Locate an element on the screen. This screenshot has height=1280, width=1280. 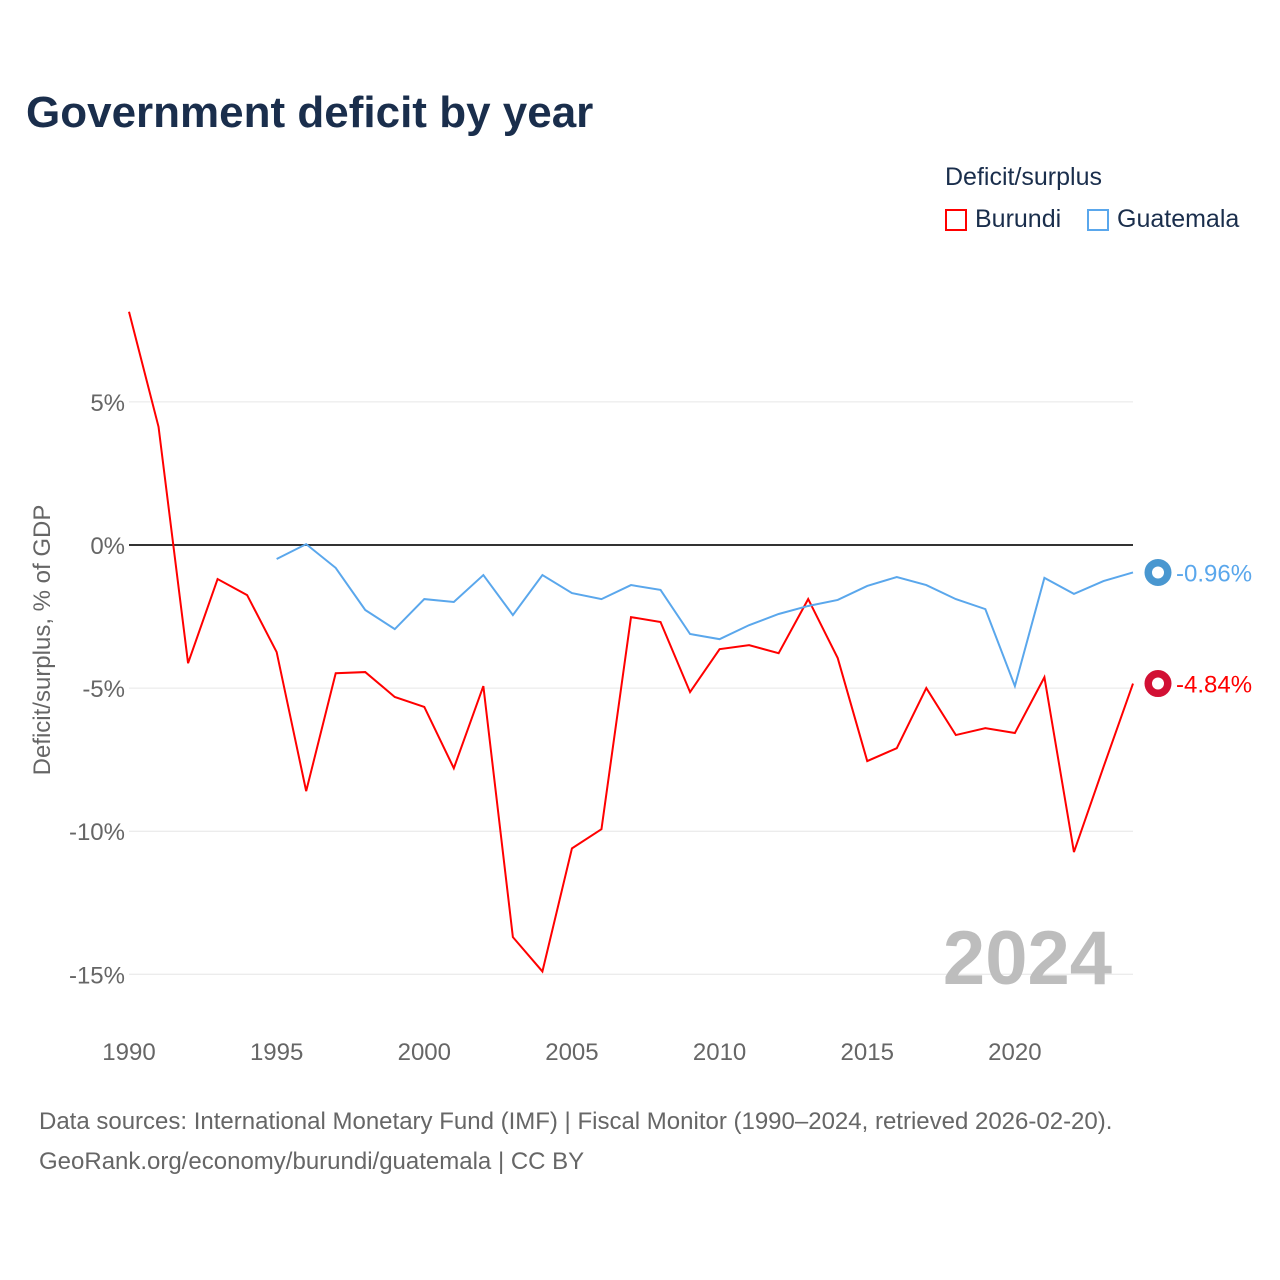
legend-title: Deficit/surplus is located at coordinates (1023, 177).